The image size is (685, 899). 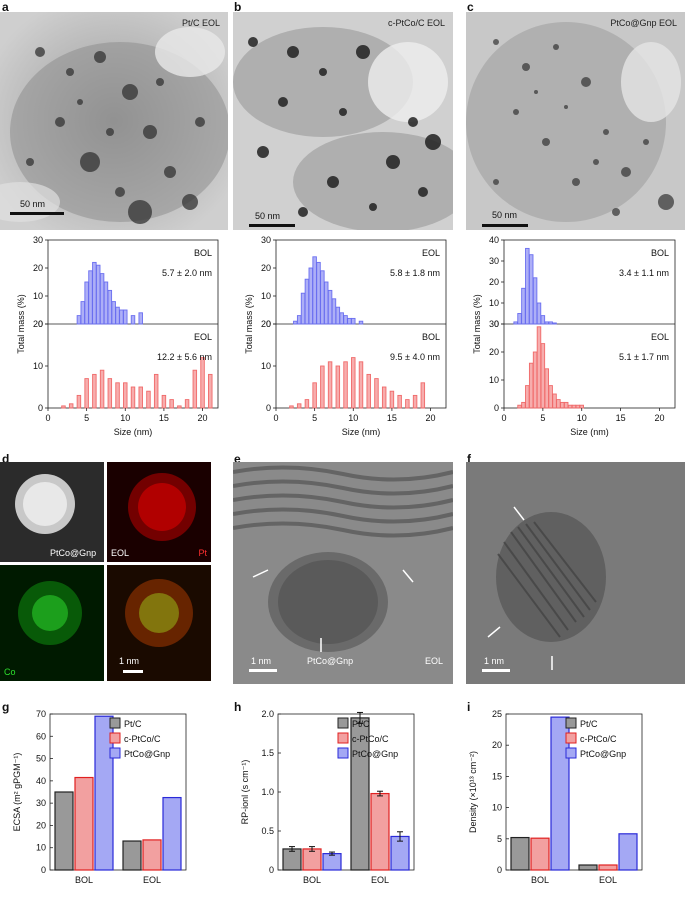 I want to click on scalebar-text-a: 50 nm, so click(x=33, y=204).